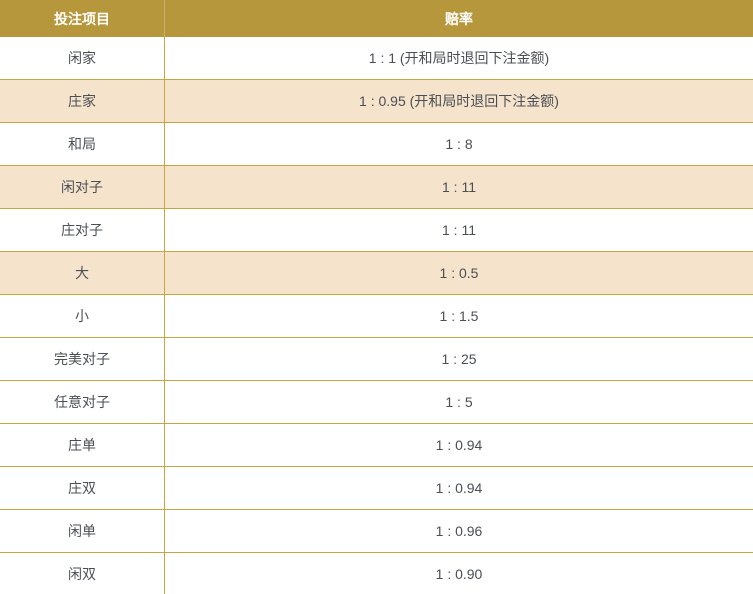 Image resolution: width=753 pixels, height=594 pixels. I want to click on column-header-odds: 赔率, so click(459, 18).